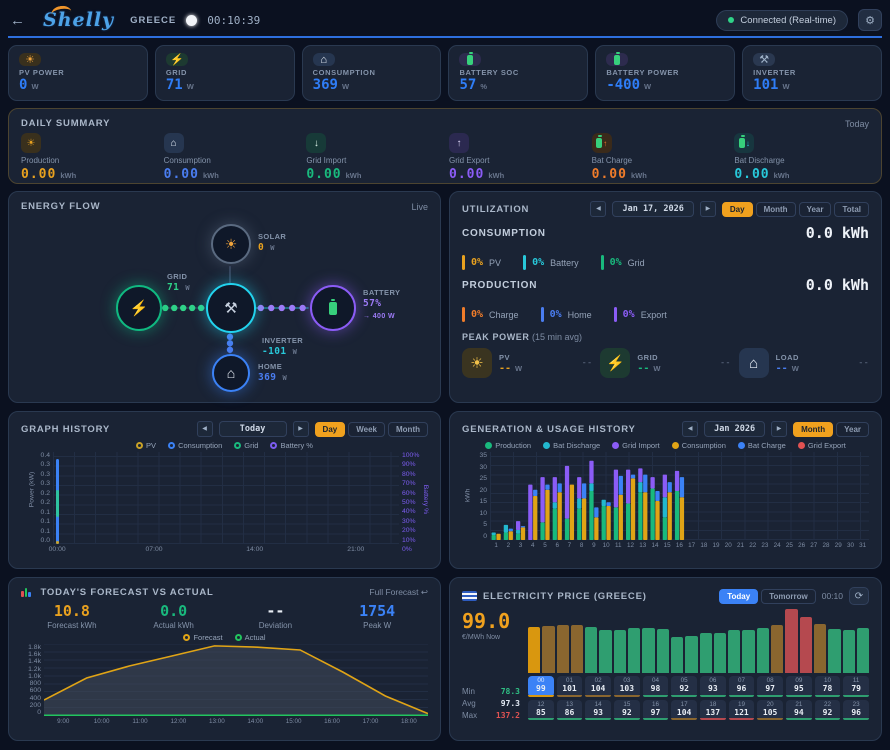 This screenshot has height=750, width=890. Describe the element at coordinates (761, 445) in the screenshot. I see `legend-generation-batcharge: Bat Charge` at that location.